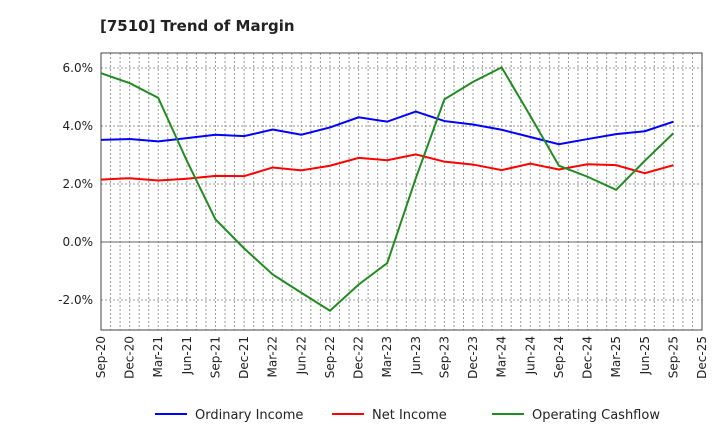 The height and width of the screenshot is (440, 720). I want to click on x-tick-label: Dec-20, so click(130, 357).